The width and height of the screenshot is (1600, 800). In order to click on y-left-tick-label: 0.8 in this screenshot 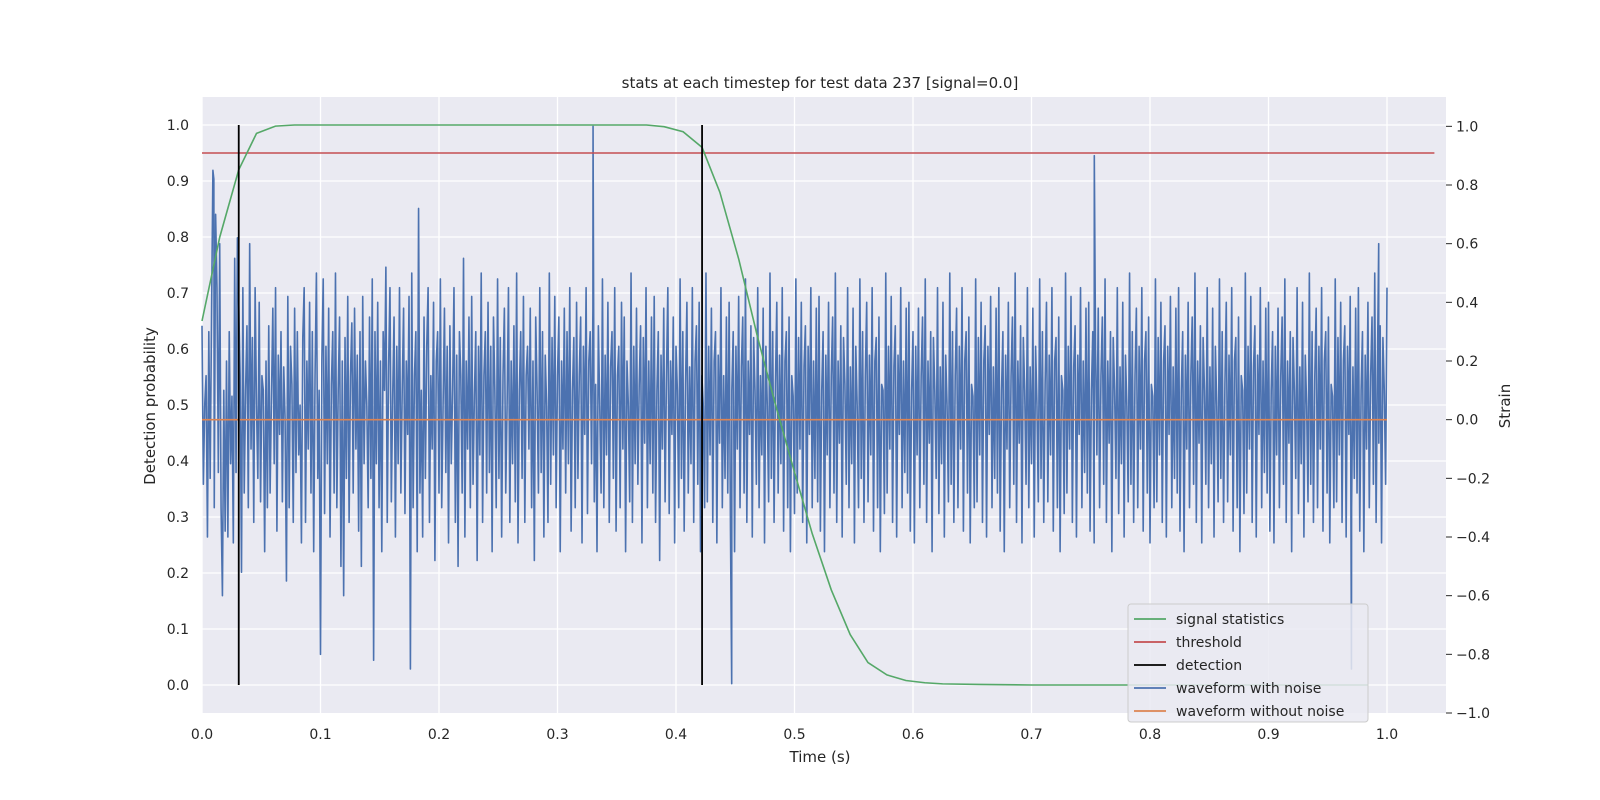, I will do `click(178, 238)`.